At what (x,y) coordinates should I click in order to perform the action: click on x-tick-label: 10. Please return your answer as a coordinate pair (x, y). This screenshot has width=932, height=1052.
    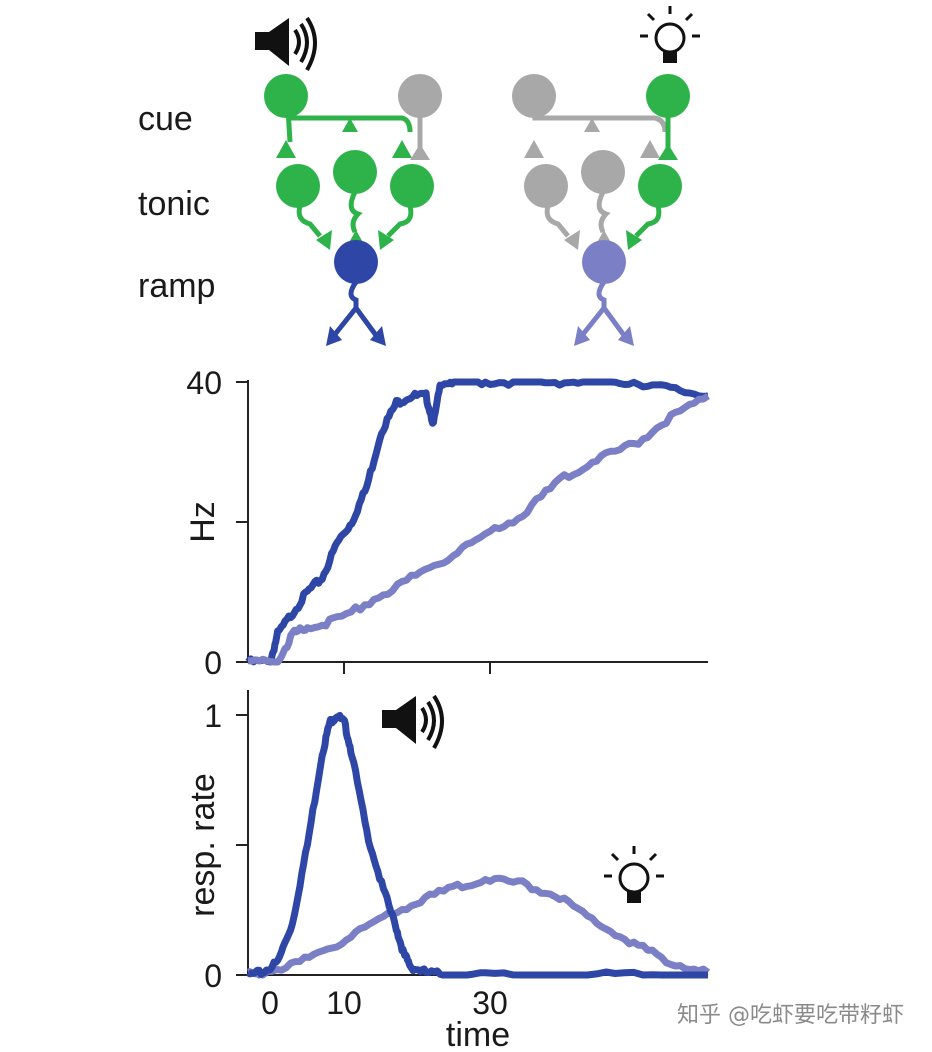
    Looking at the image, I should click on (344, 1003).